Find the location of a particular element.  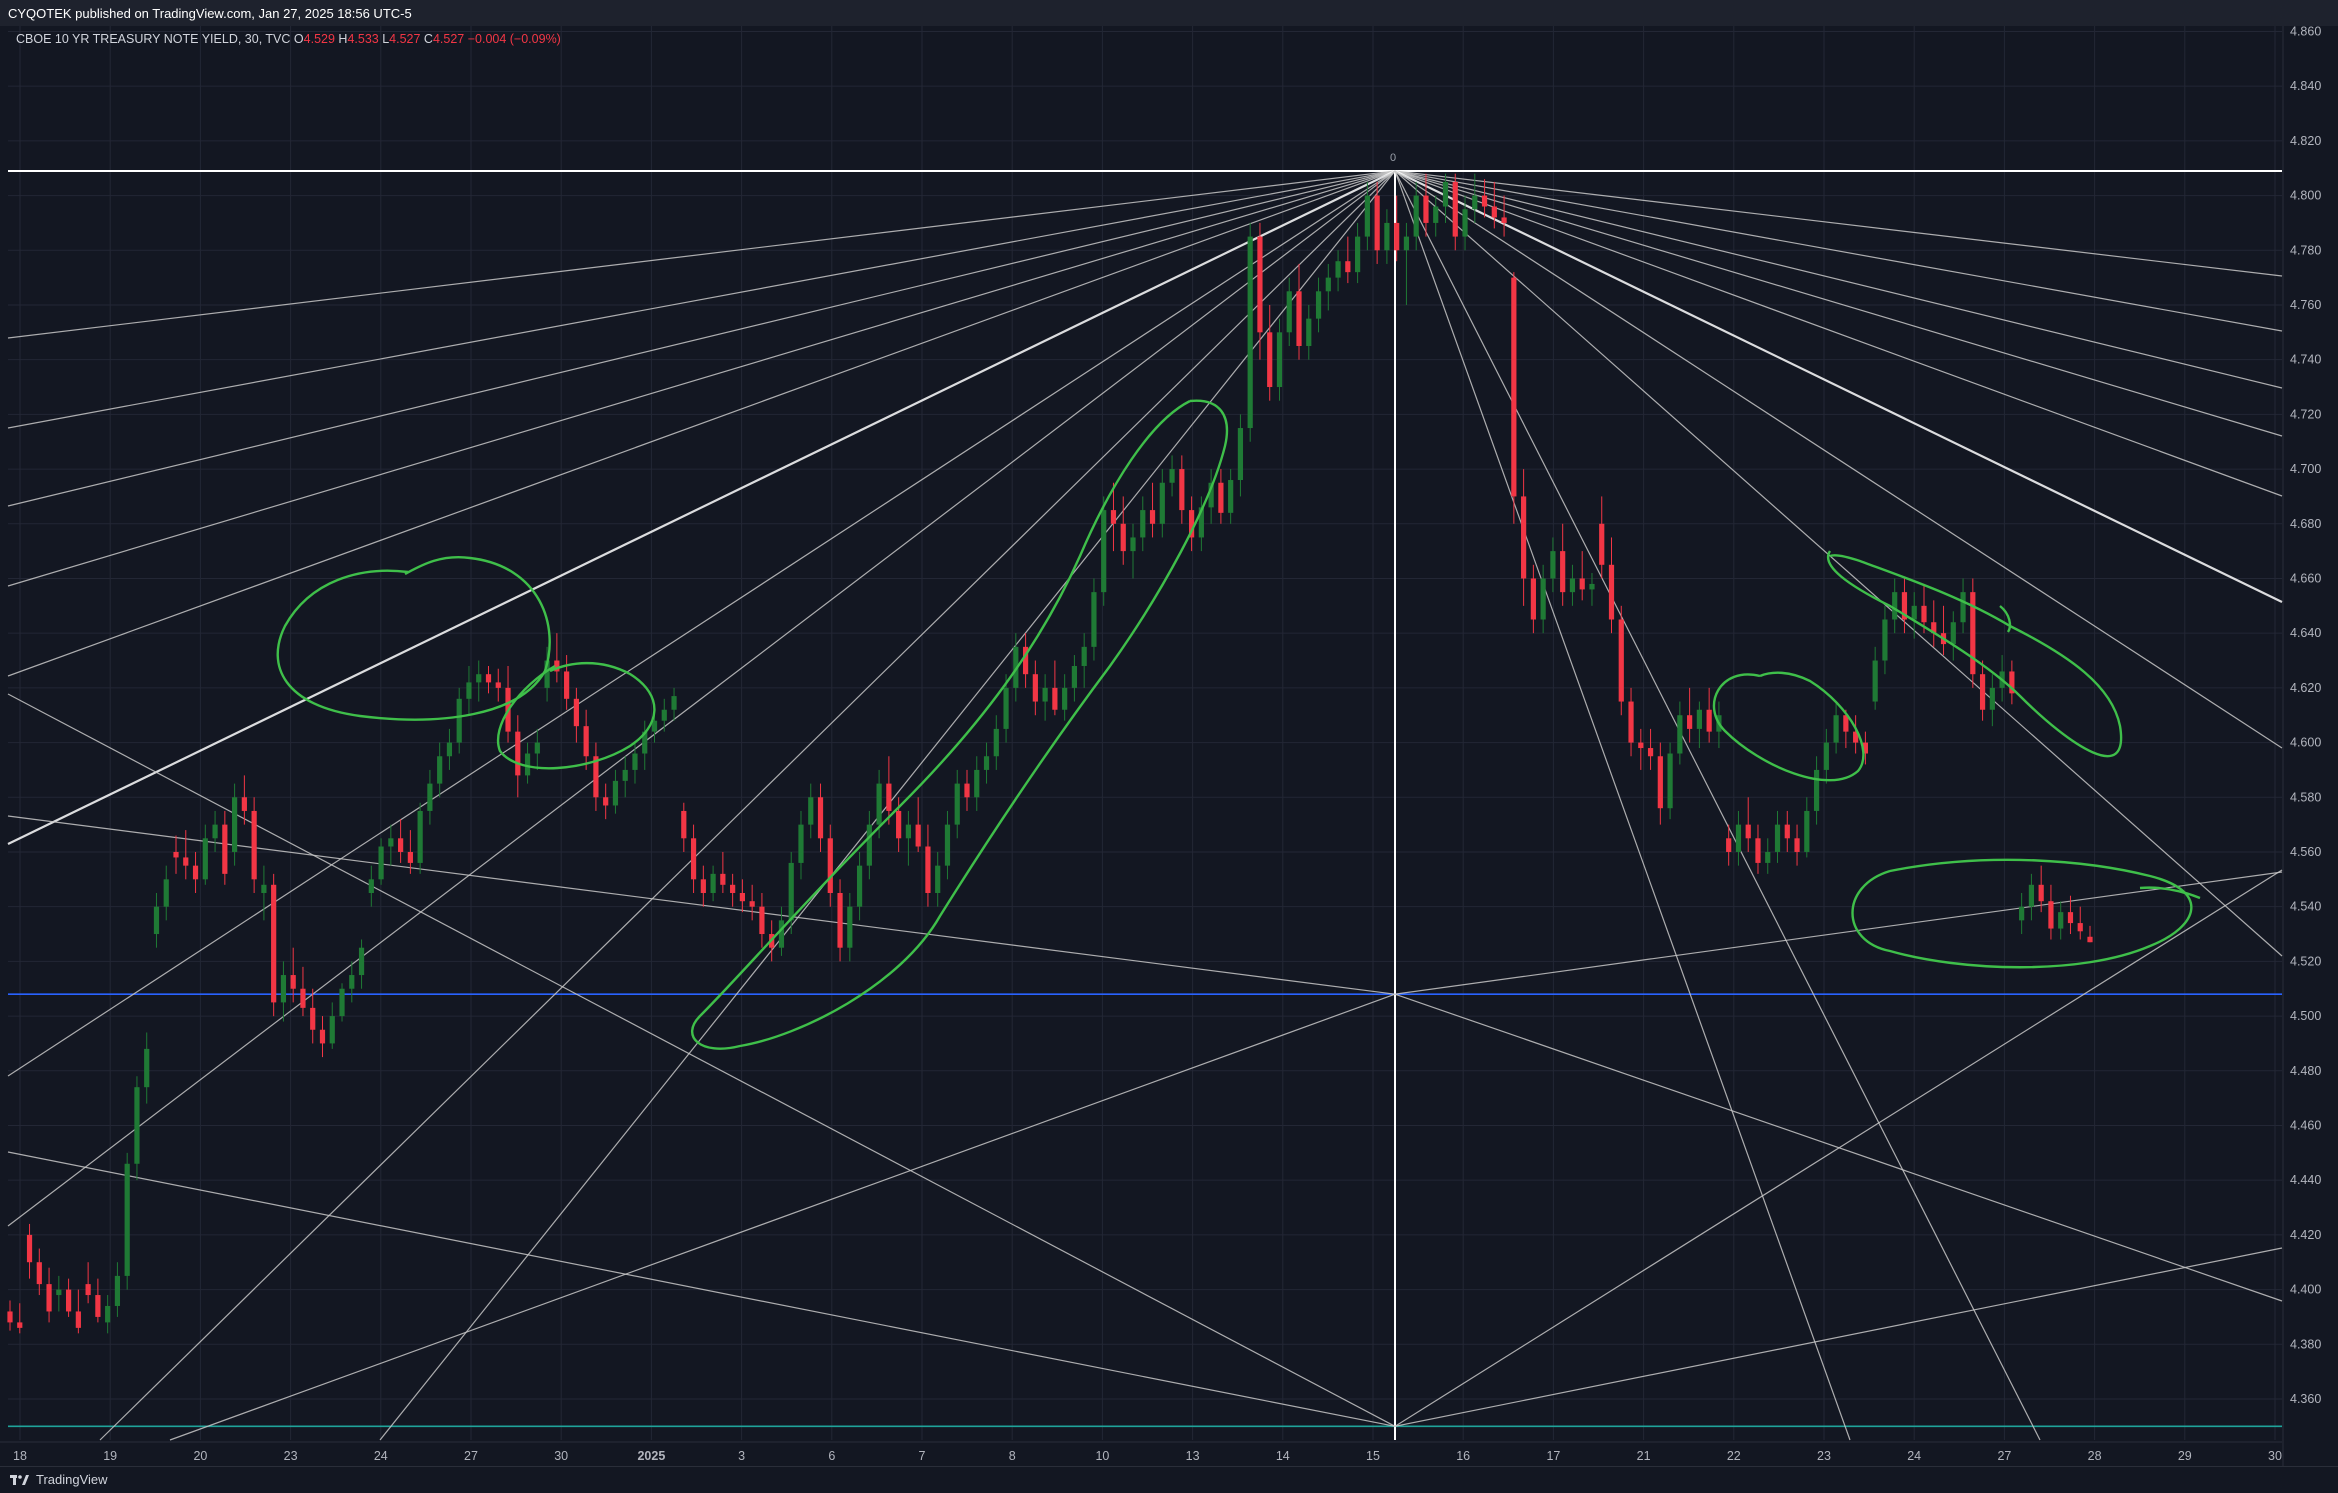

mid-fan-line is located at coordinates (701, 905).